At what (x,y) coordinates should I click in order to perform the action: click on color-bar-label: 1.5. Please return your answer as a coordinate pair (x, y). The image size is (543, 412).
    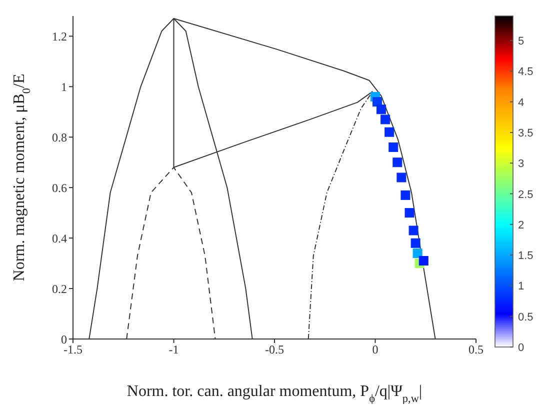
    Looking at the image, I should click on (526, 256).